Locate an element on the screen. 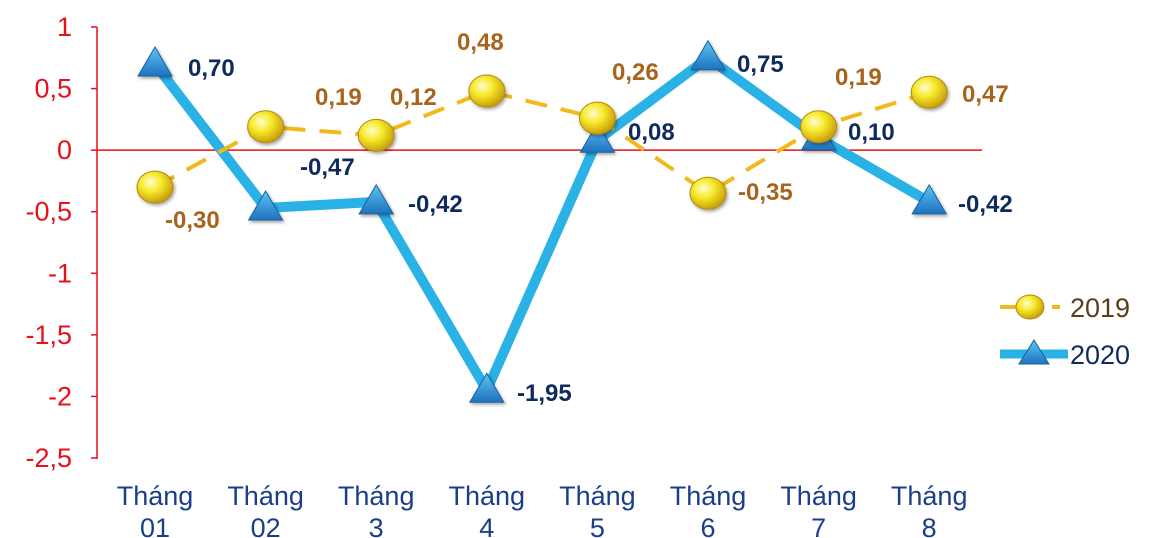 This screenshot has width=1152, height=538. y-tick-label: -2 is located at coordinates (60, 396).